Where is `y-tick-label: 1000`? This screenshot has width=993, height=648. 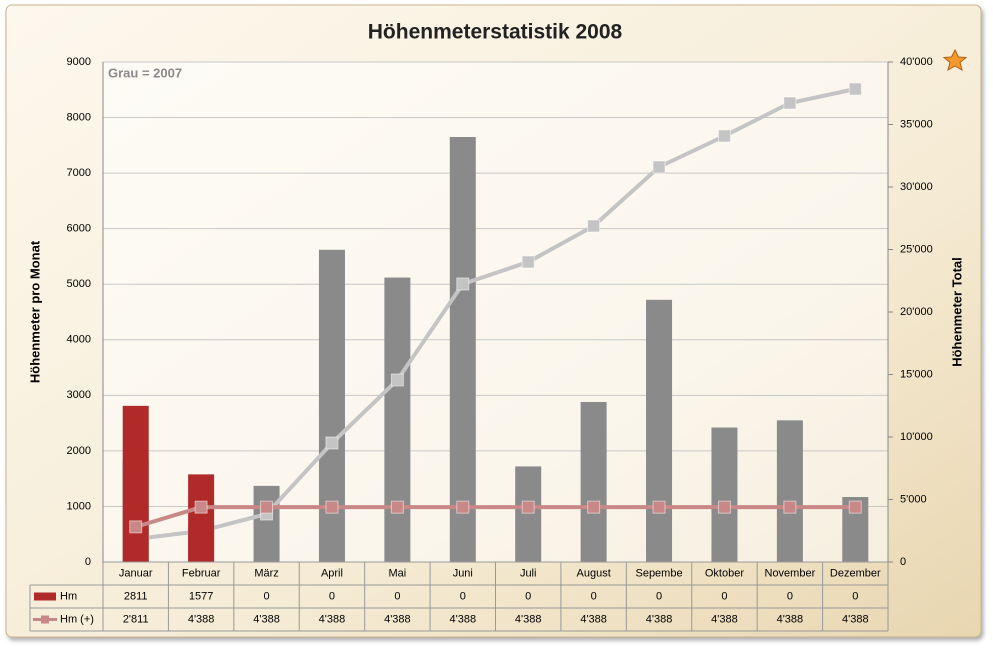
y-tick-label: 1000 is located at coordinates (79, 506).